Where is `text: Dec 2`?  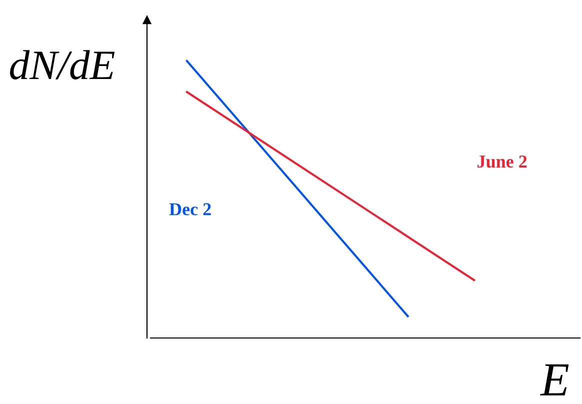 text: Dec 2 is located at coordinates (190, 209).